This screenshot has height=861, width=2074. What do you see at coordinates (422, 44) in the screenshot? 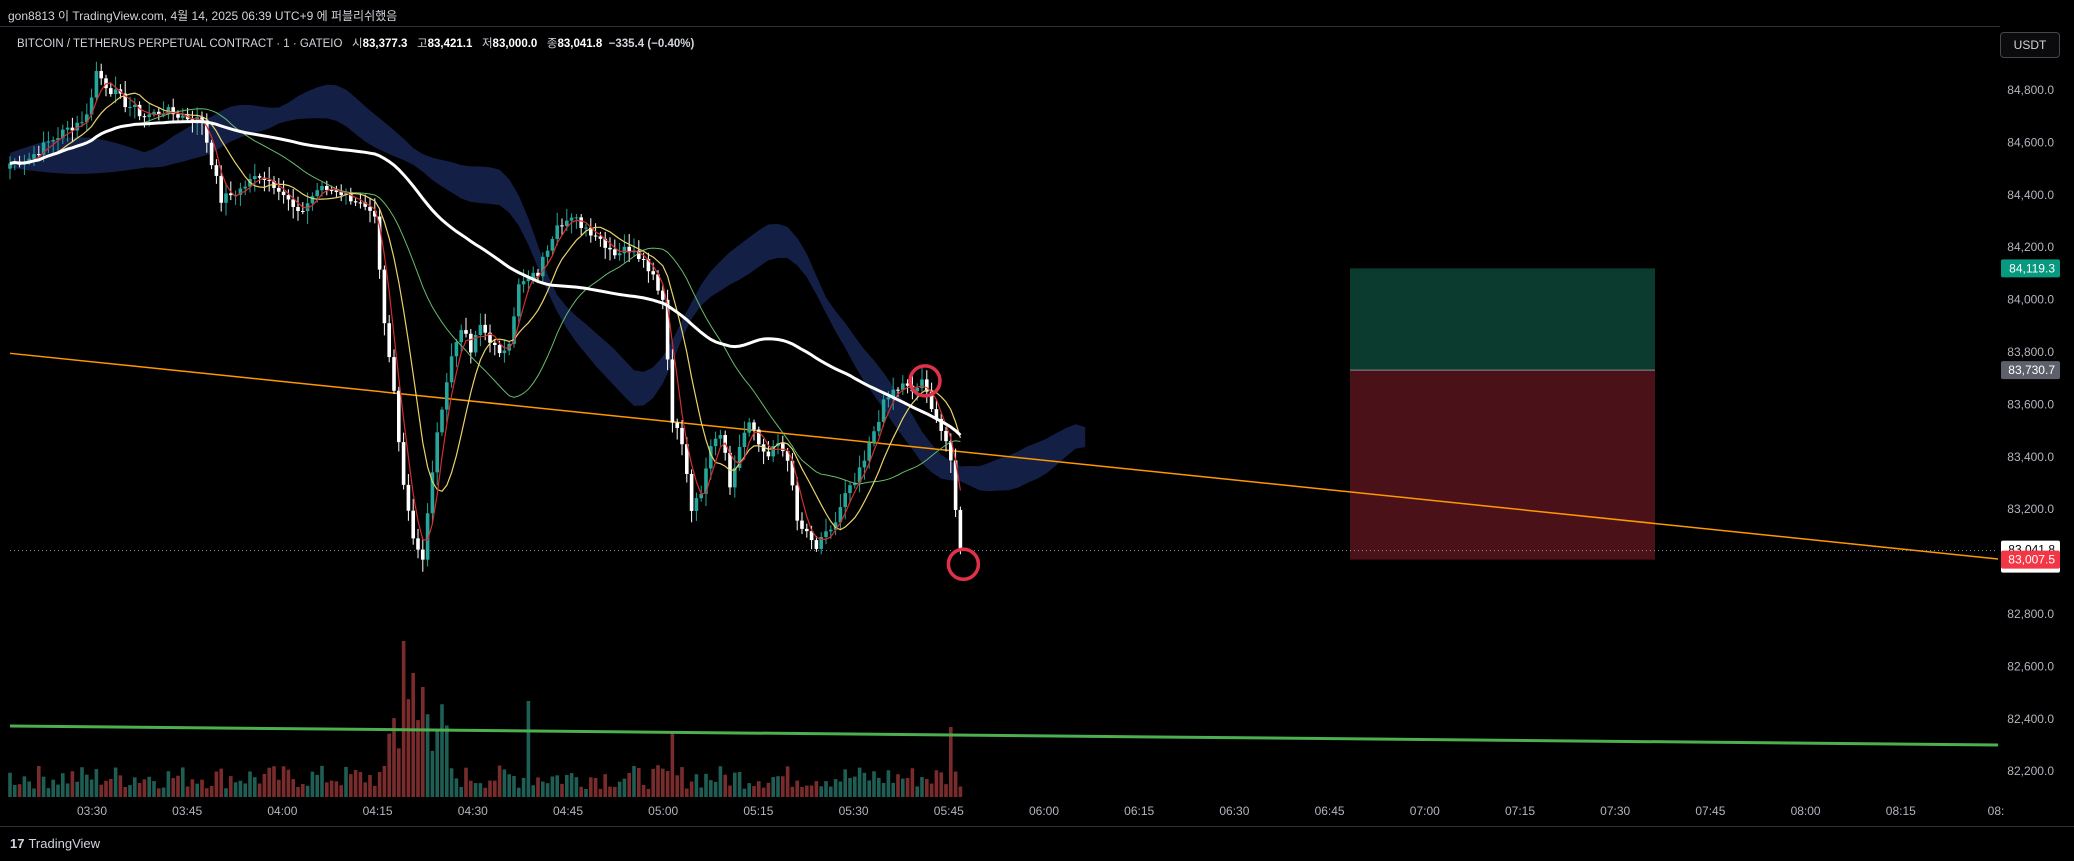
I see `high-label: 고` at bounding box center [422, 44].